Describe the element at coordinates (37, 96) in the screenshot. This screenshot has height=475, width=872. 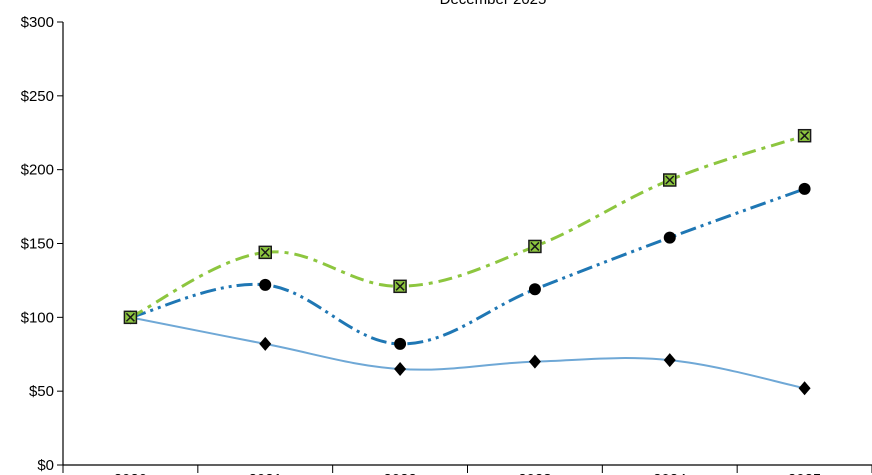
I see `y-tick-label: $250` at that location.